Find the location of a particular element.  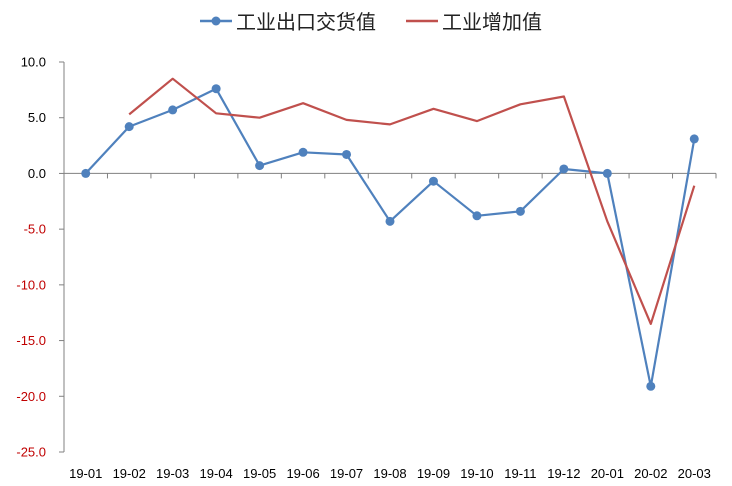

x-tick-label: 19-05 is located at coordinates (259, 473).